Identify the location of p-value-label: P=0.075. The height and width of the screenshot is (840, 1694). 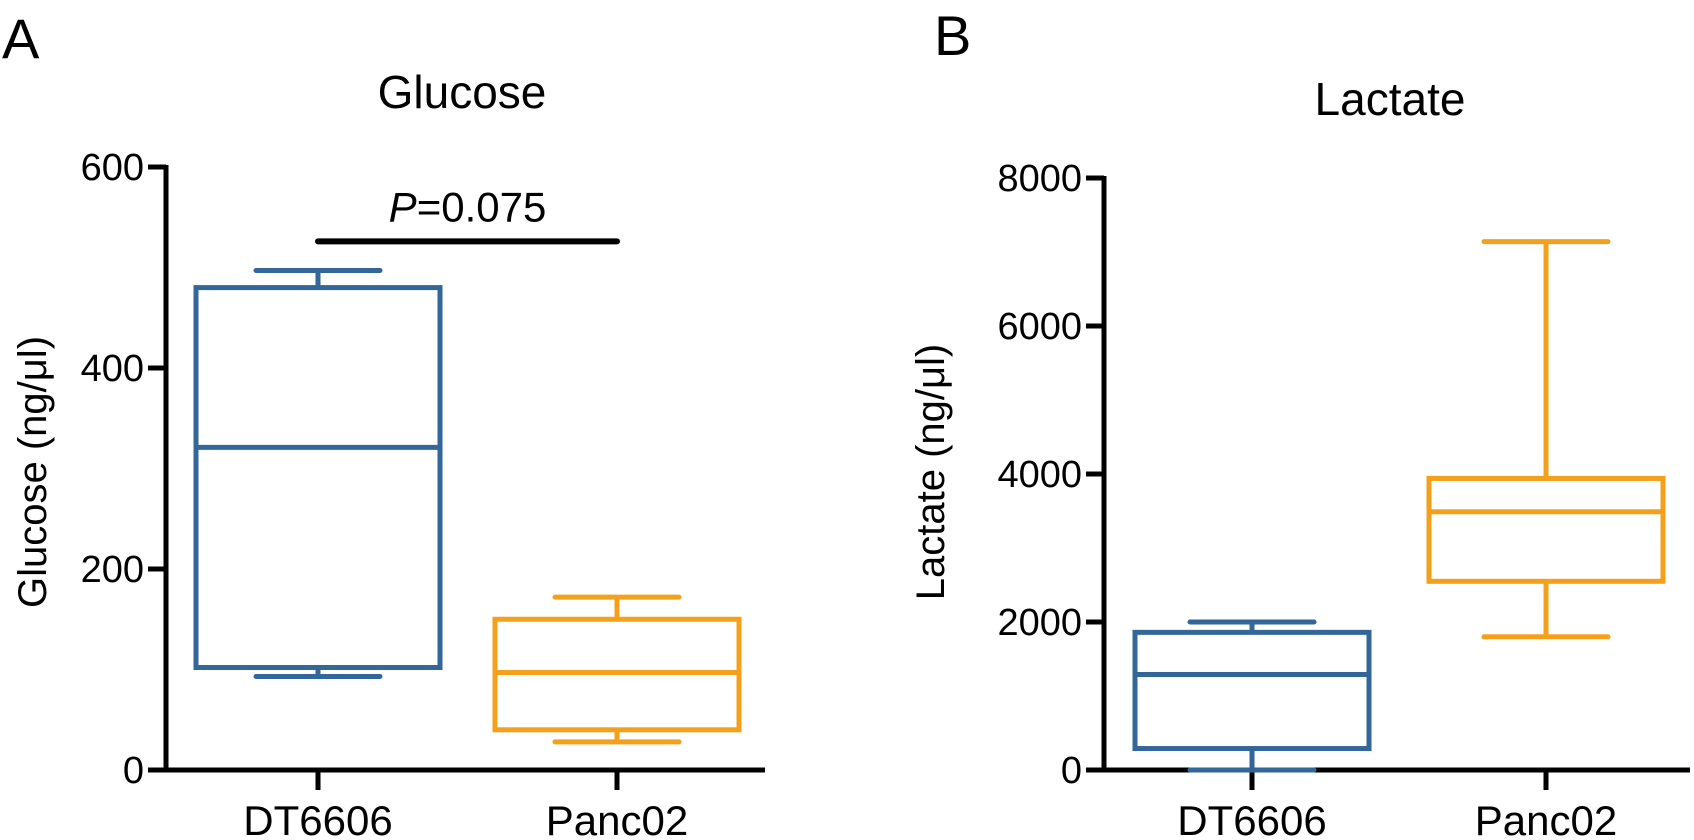
(468, 206).